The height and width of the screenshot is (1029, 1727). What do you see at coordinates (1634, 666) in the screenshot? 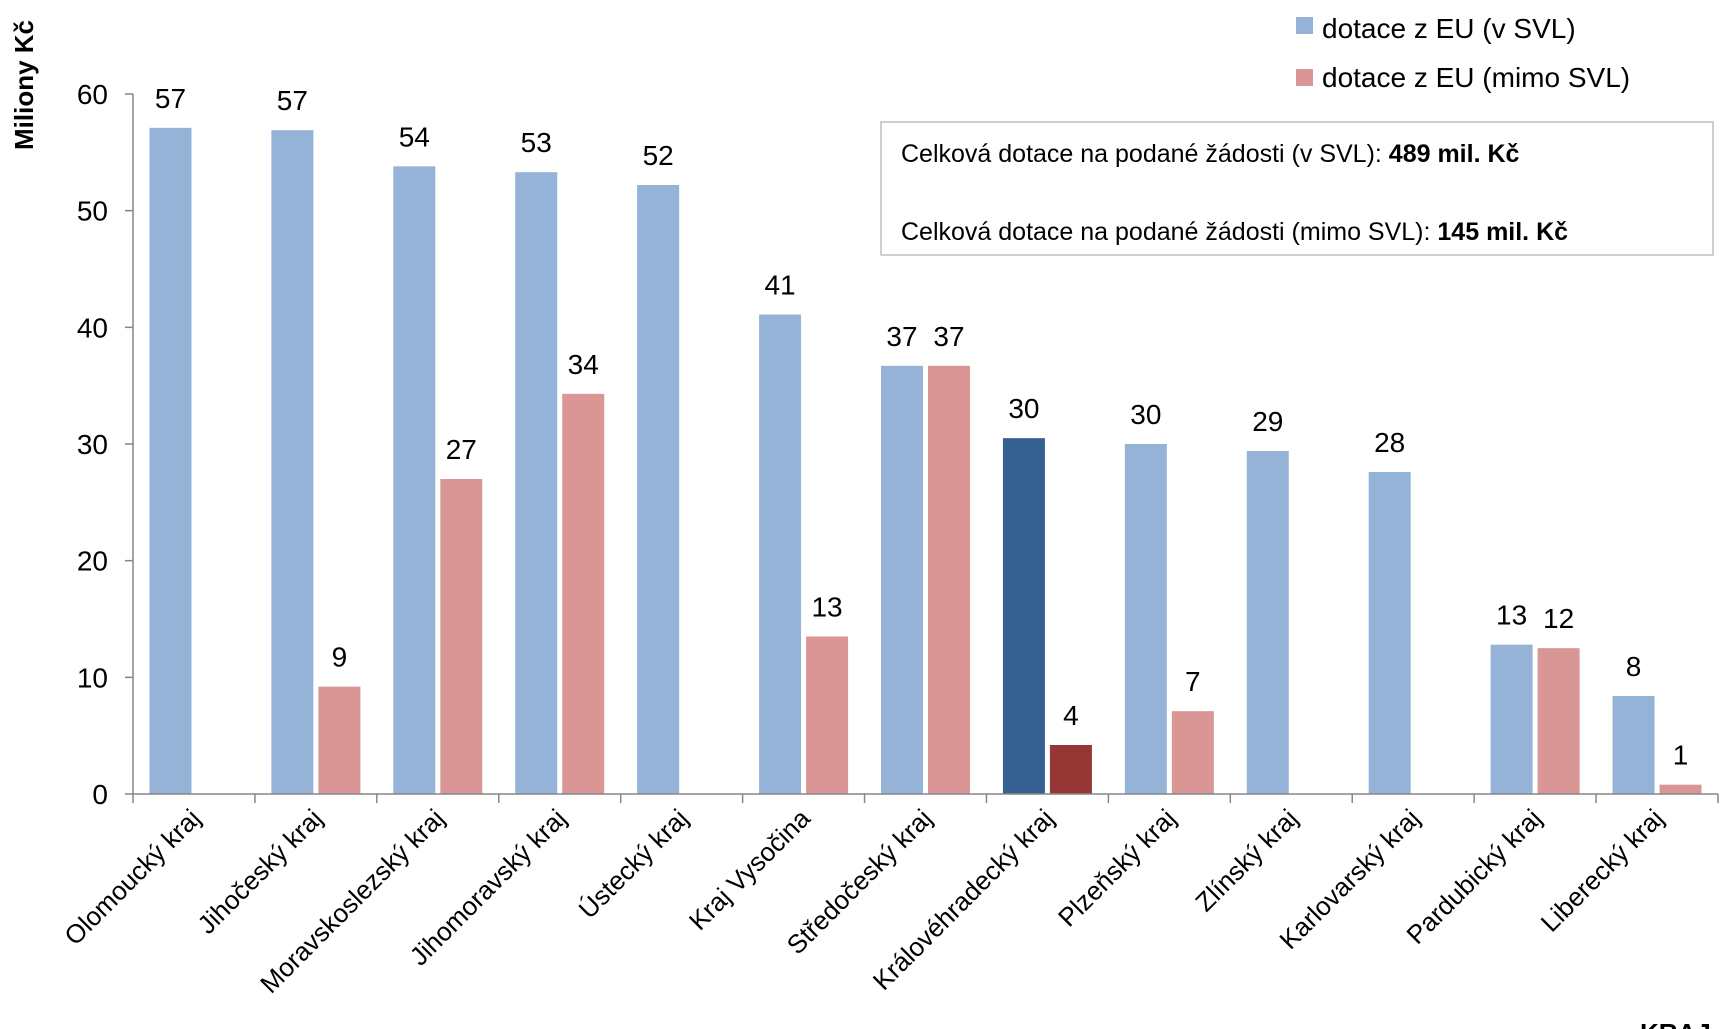
I see `data-label-v-svl-liberecky-kraj: 8` at bounding box center [1634, 666].